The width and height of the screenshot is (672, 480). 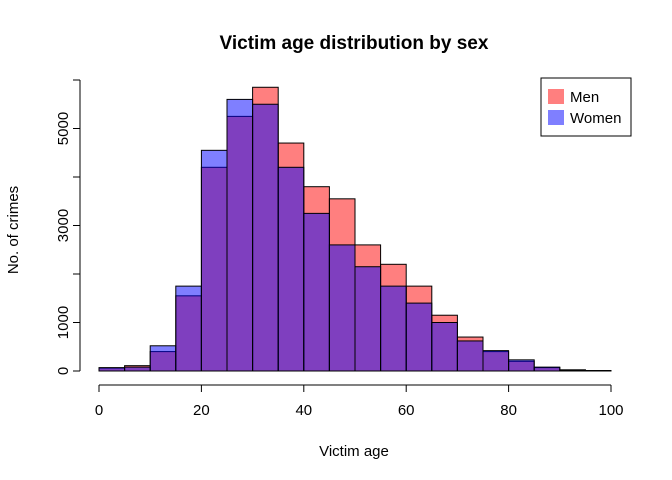 I want to click on legend-box, so click(x=586, y=107).